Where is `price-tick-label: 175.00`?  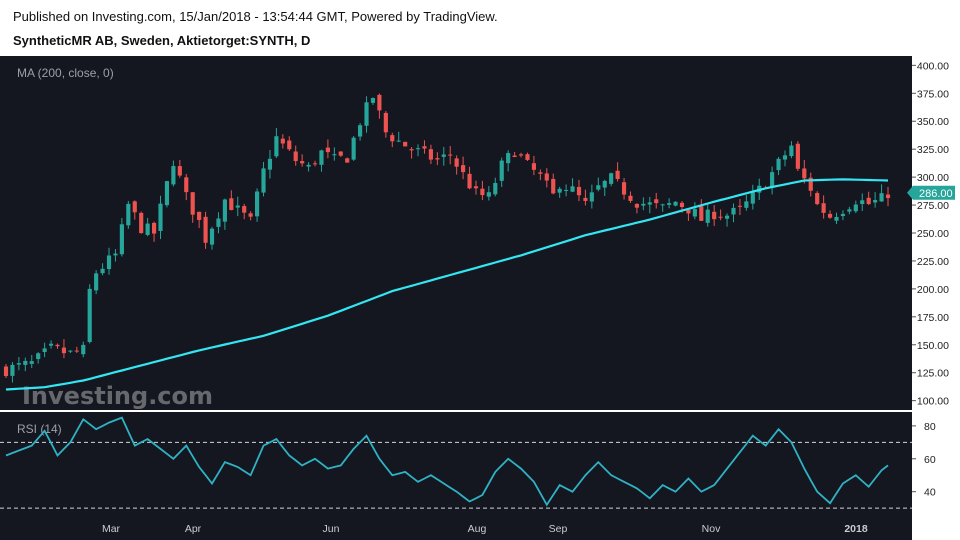 price-tick-label: 175.00 is located at coordinates (933, 318).